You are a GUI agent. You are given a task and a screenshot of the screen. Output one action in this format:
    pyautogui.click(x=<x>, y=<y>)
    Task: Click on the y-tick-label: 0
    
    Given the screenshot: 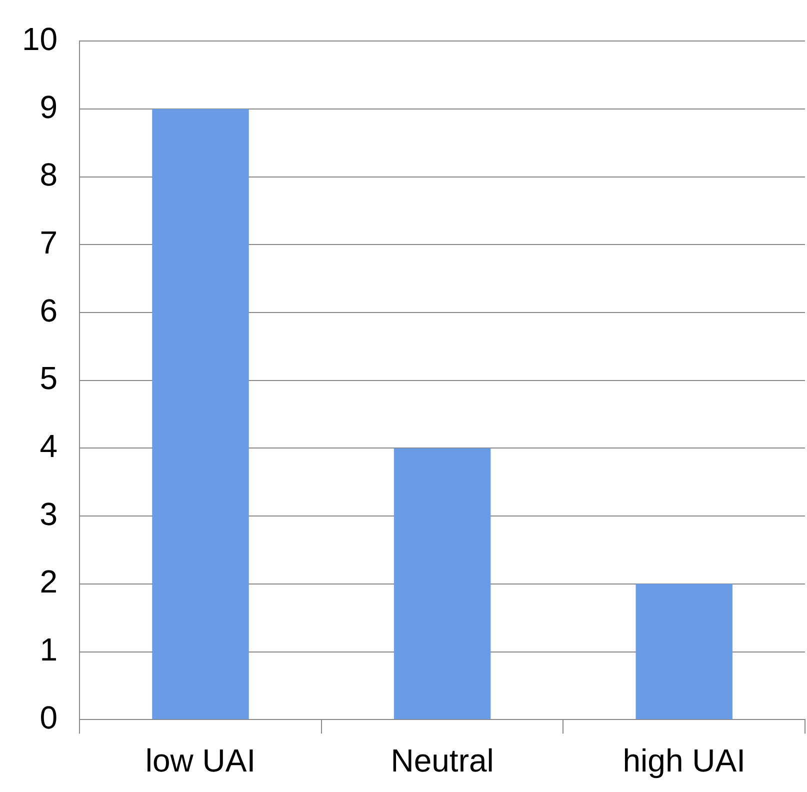 What is the action you would take?
    pyautogui.click(x=49, y=717)
    